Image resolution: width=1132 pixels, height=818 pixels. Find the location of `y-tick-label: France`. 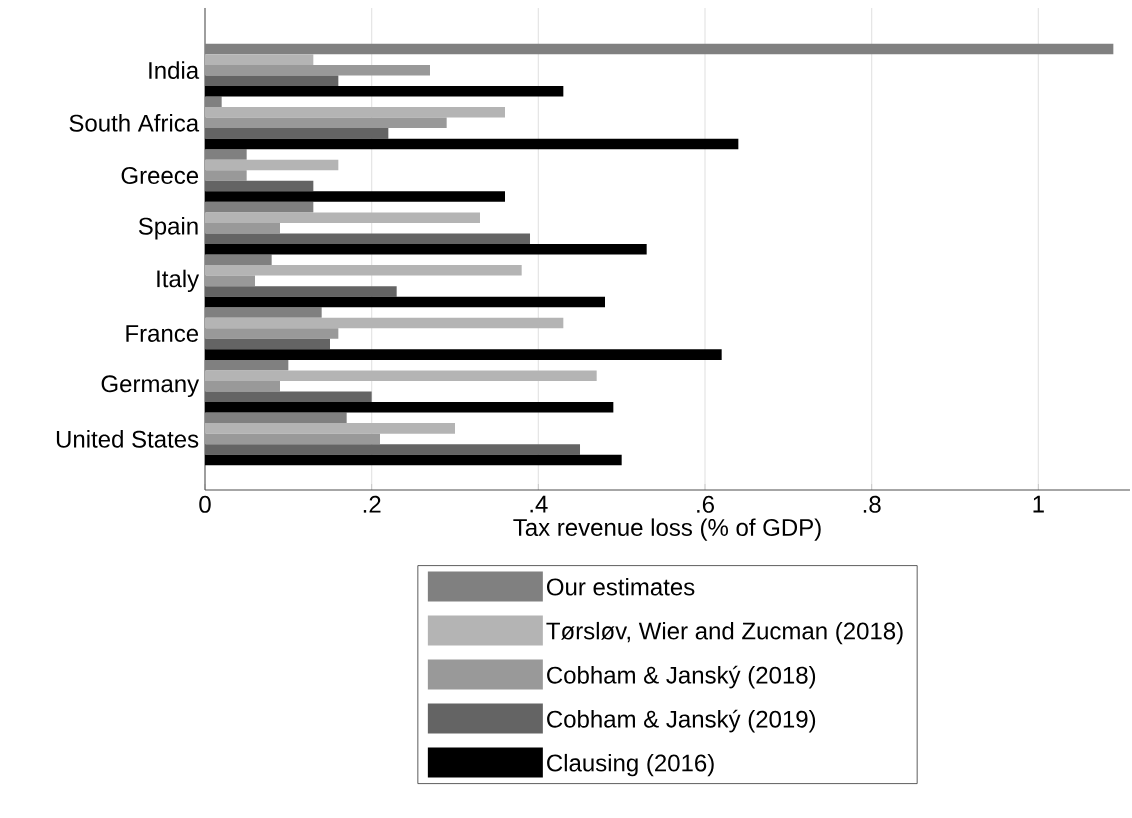

y-tick-label: France is located at coordinates (162, 333).